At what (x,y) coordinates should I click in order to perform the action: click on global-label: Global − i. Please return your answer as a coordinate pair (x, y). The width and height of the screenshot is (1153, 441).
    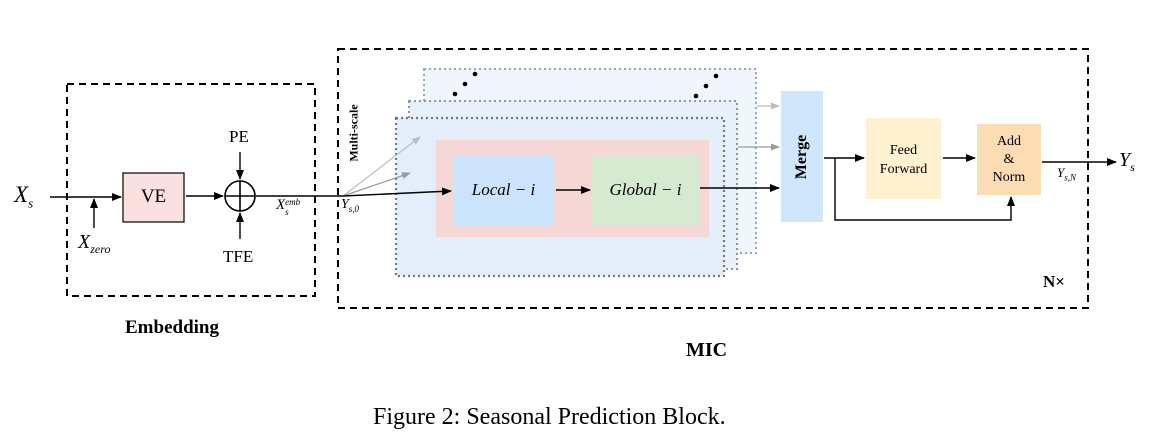
    Looking at the image, I should click on (645, 189).